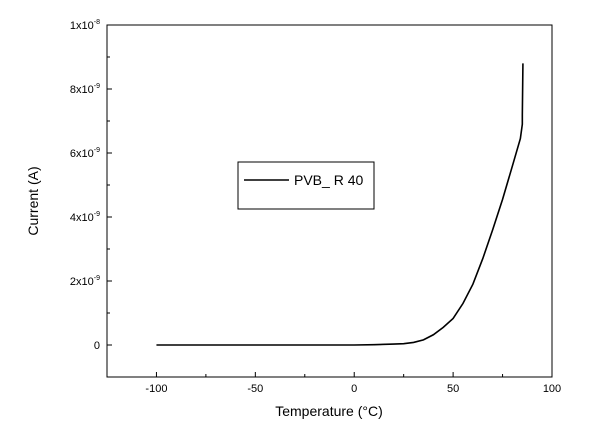 This screenshot has height=433, width=589. I want to click on x-tick-label: -100, so click(156, 389).